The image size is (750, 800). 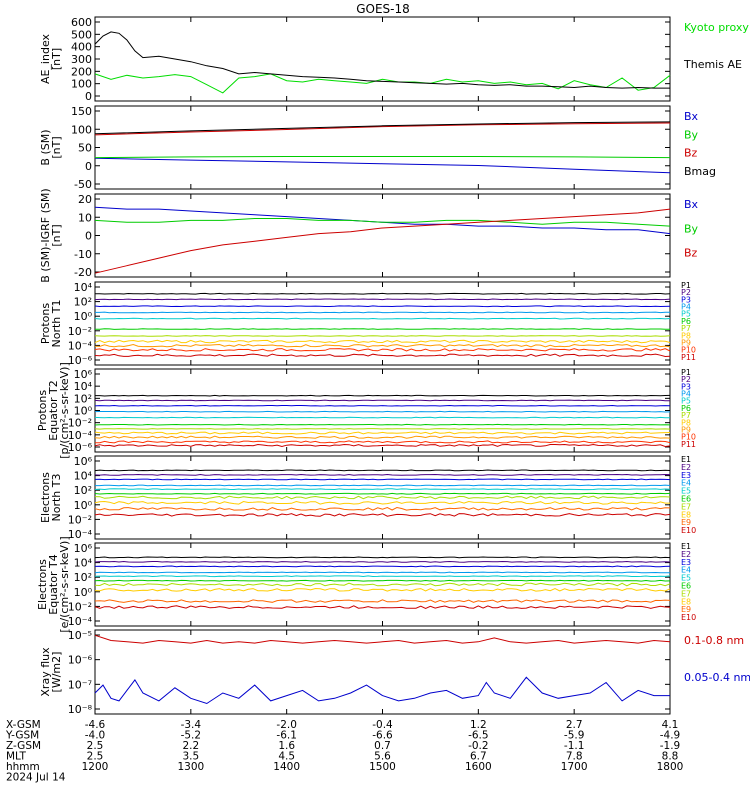 What do you see at coordinates (712, 64) in the screenshot?
I see `legend-entry: Themis AE` at bounding box center [712, 64].